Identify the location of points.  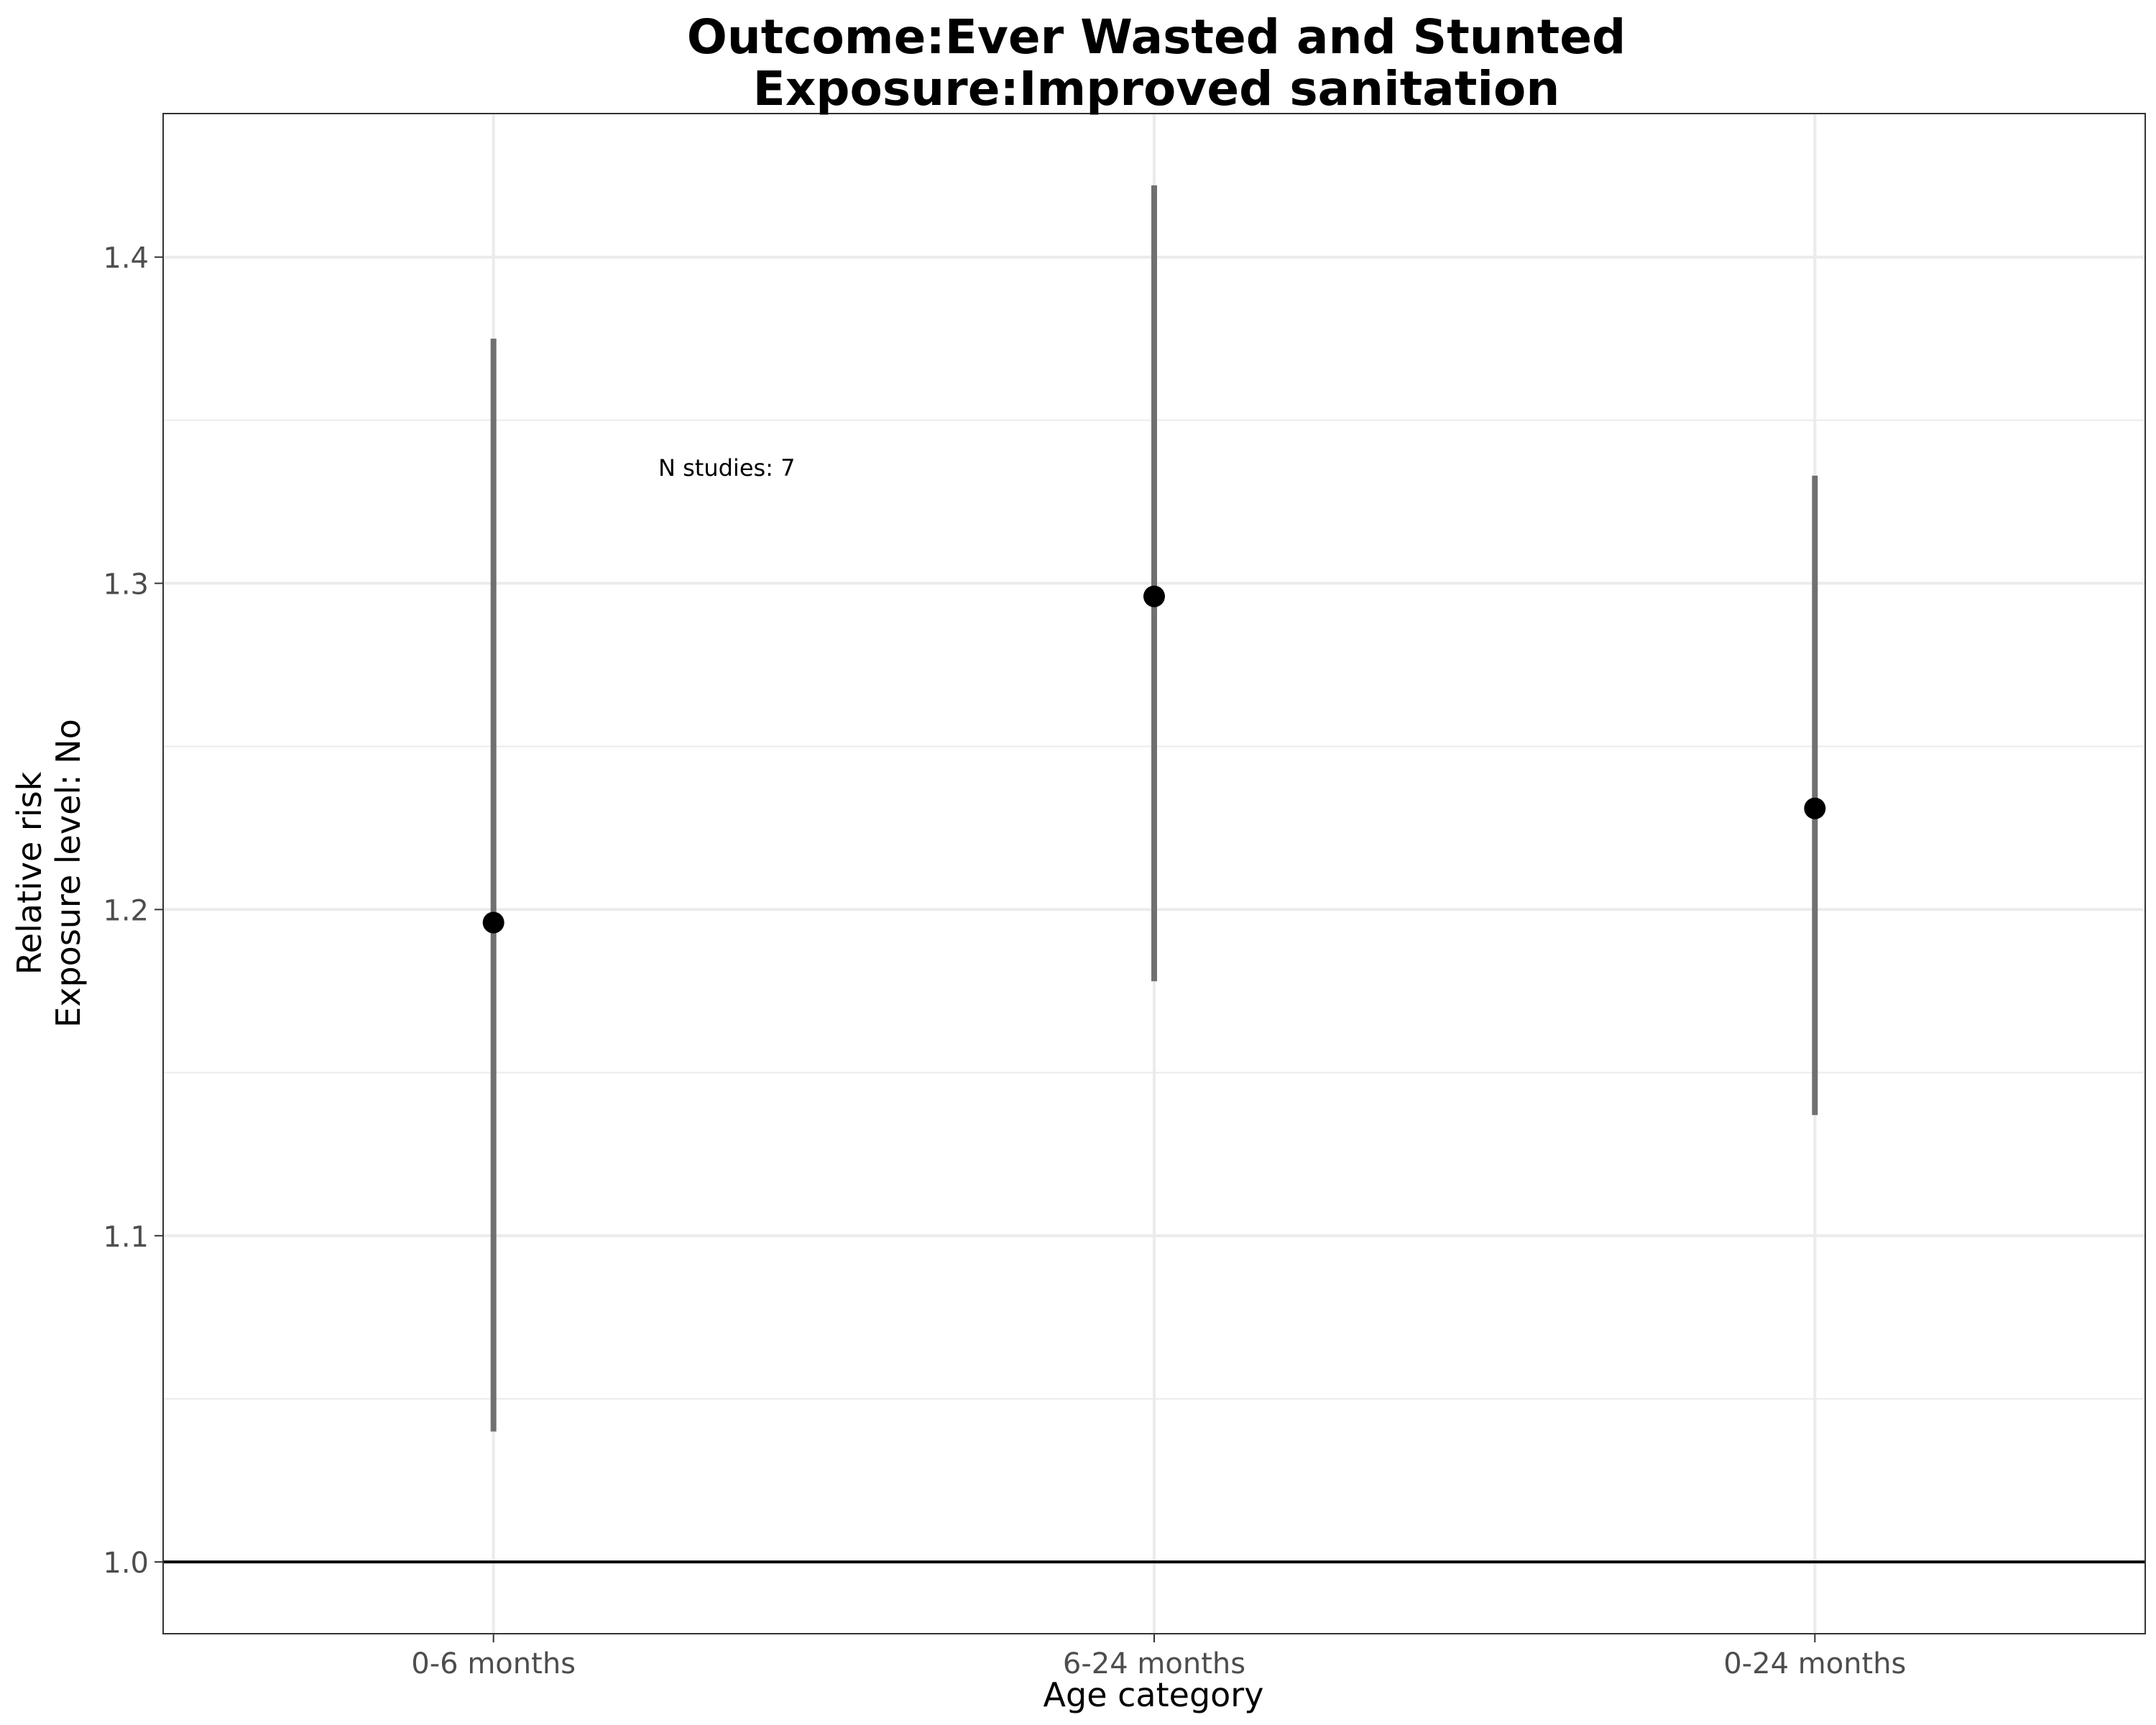
(1154, 759).